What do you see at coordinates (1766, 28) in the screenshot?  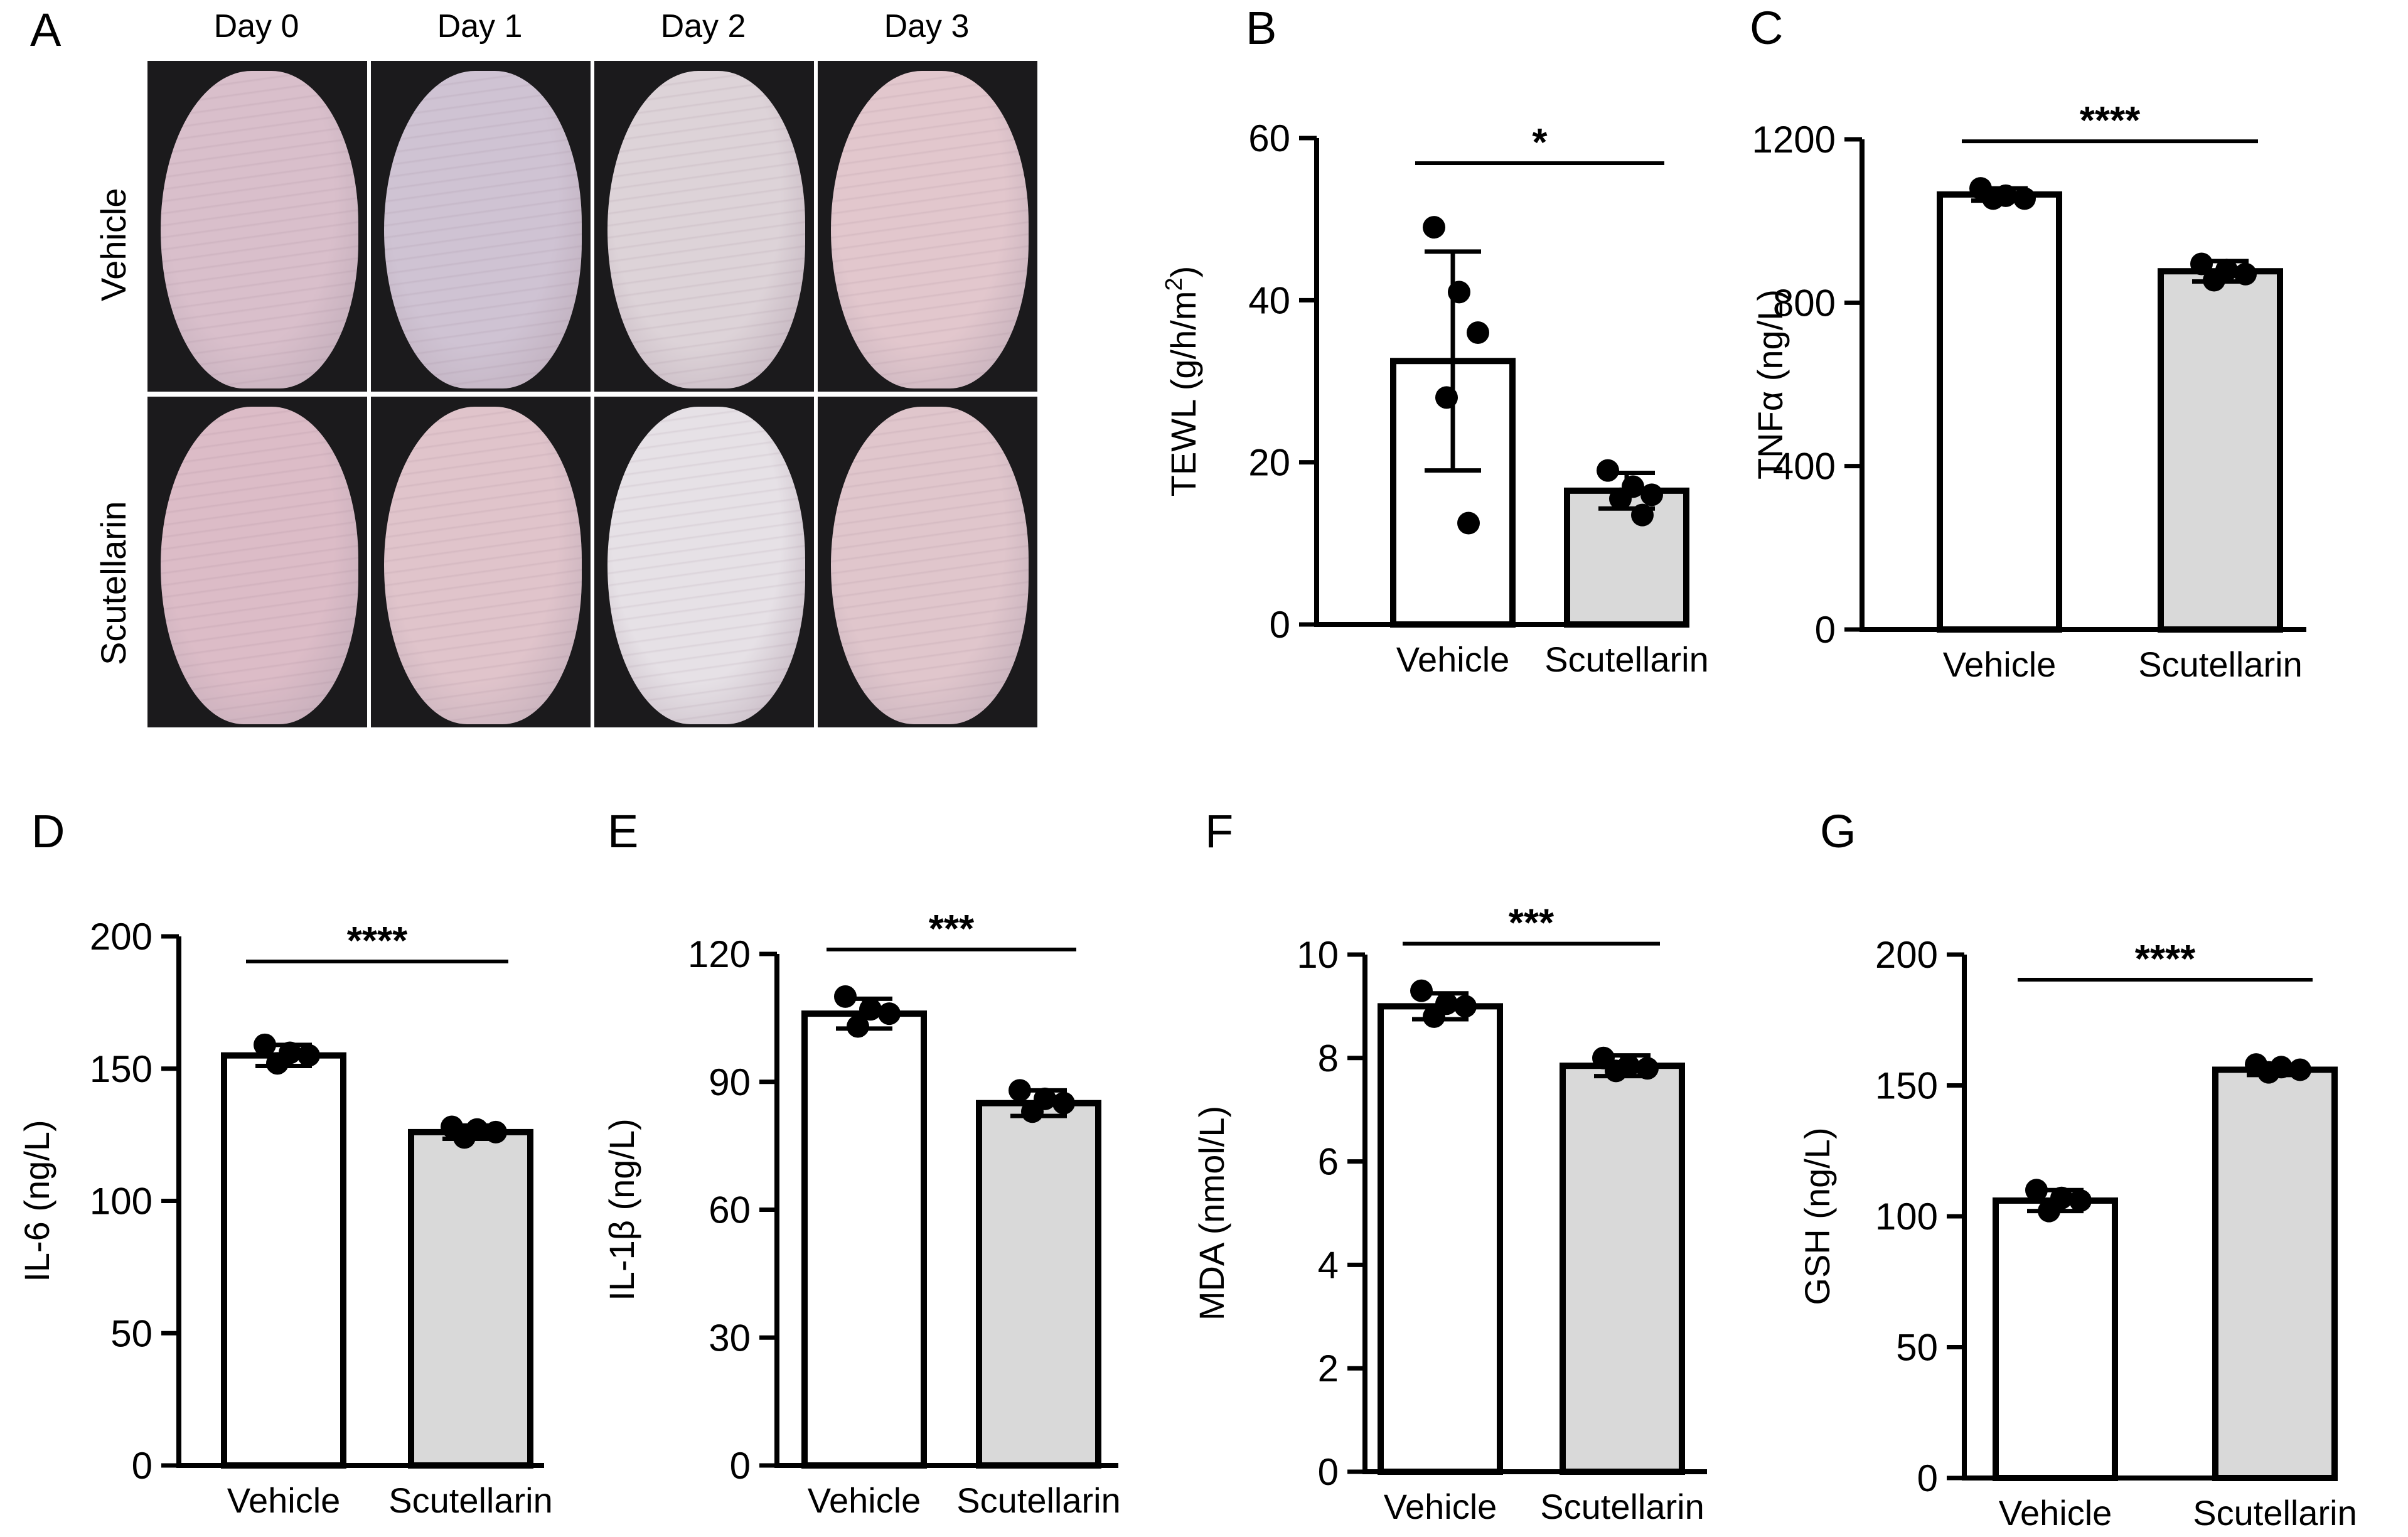 I see `panel-c-letter: C` at bounding box center [1766, 28].